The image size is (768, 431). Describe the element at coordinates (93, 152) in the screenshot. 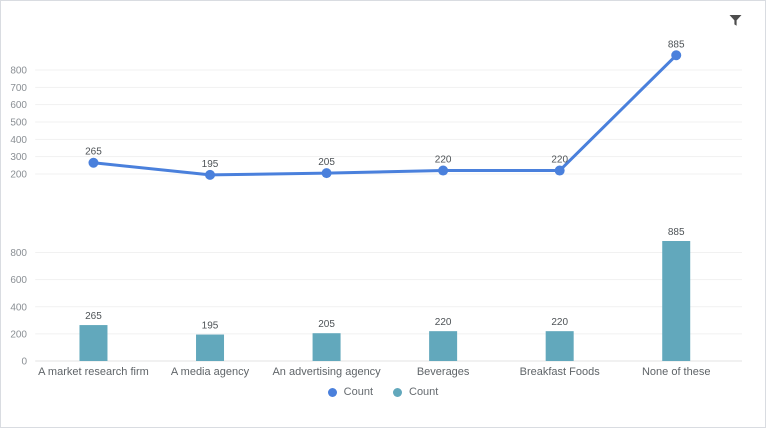

I see `point-value-label: 265` at that location.